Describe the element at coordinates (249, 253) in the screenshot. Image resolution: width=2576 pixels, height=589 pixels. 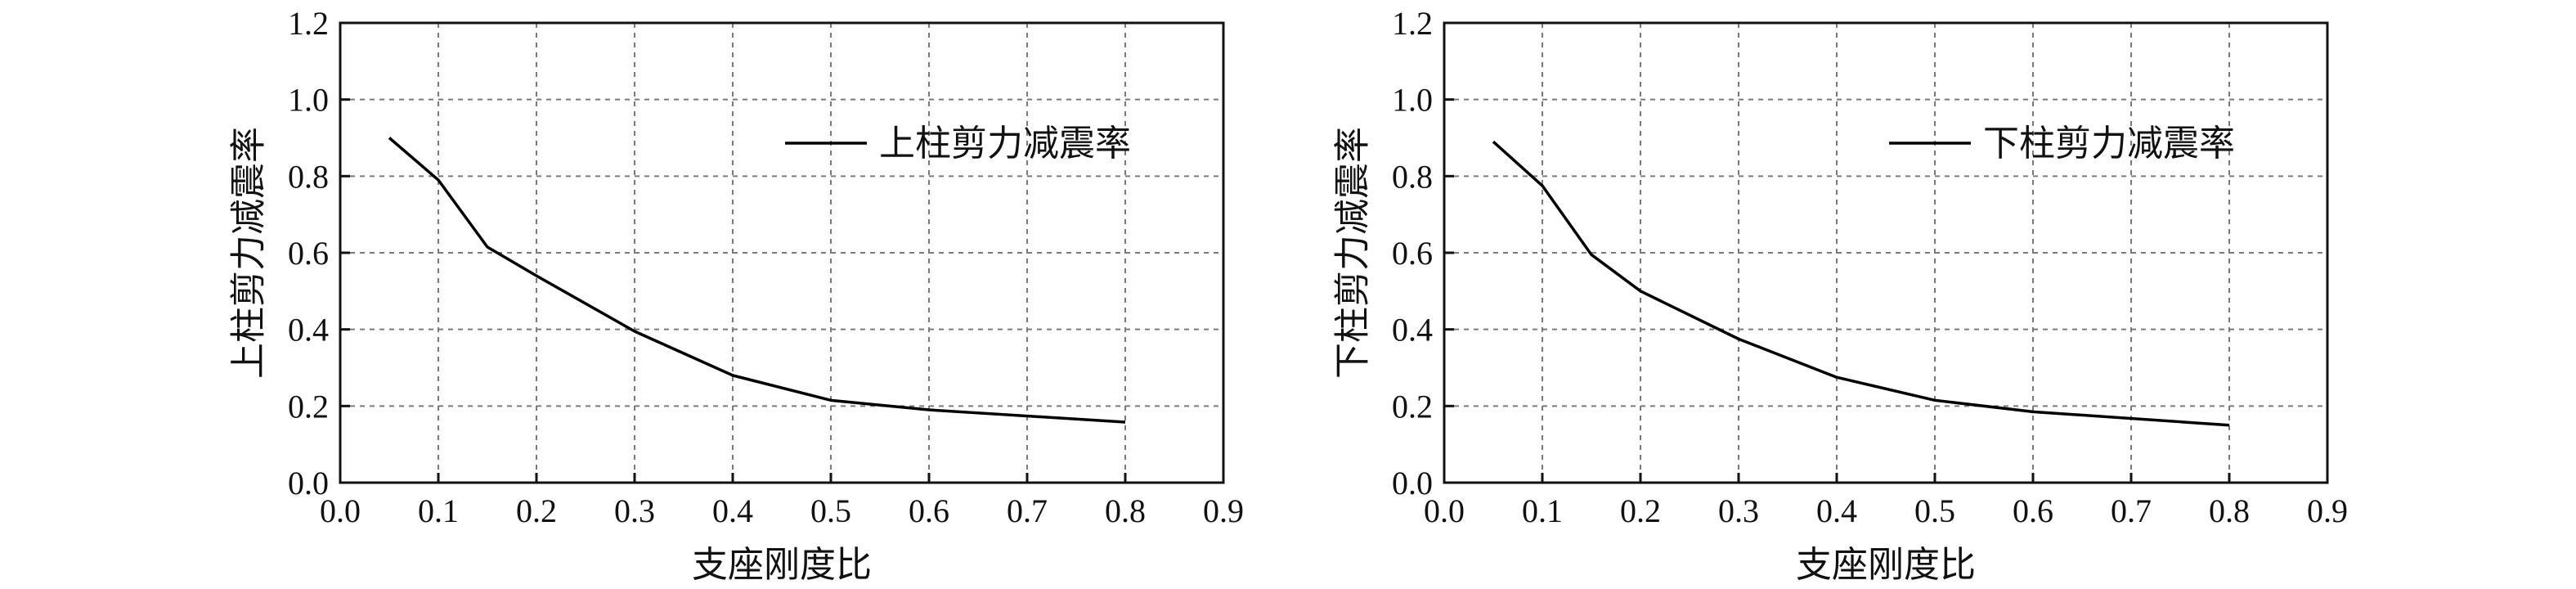
I see `y-axis-label: 上柱剪力减震率` at that location.